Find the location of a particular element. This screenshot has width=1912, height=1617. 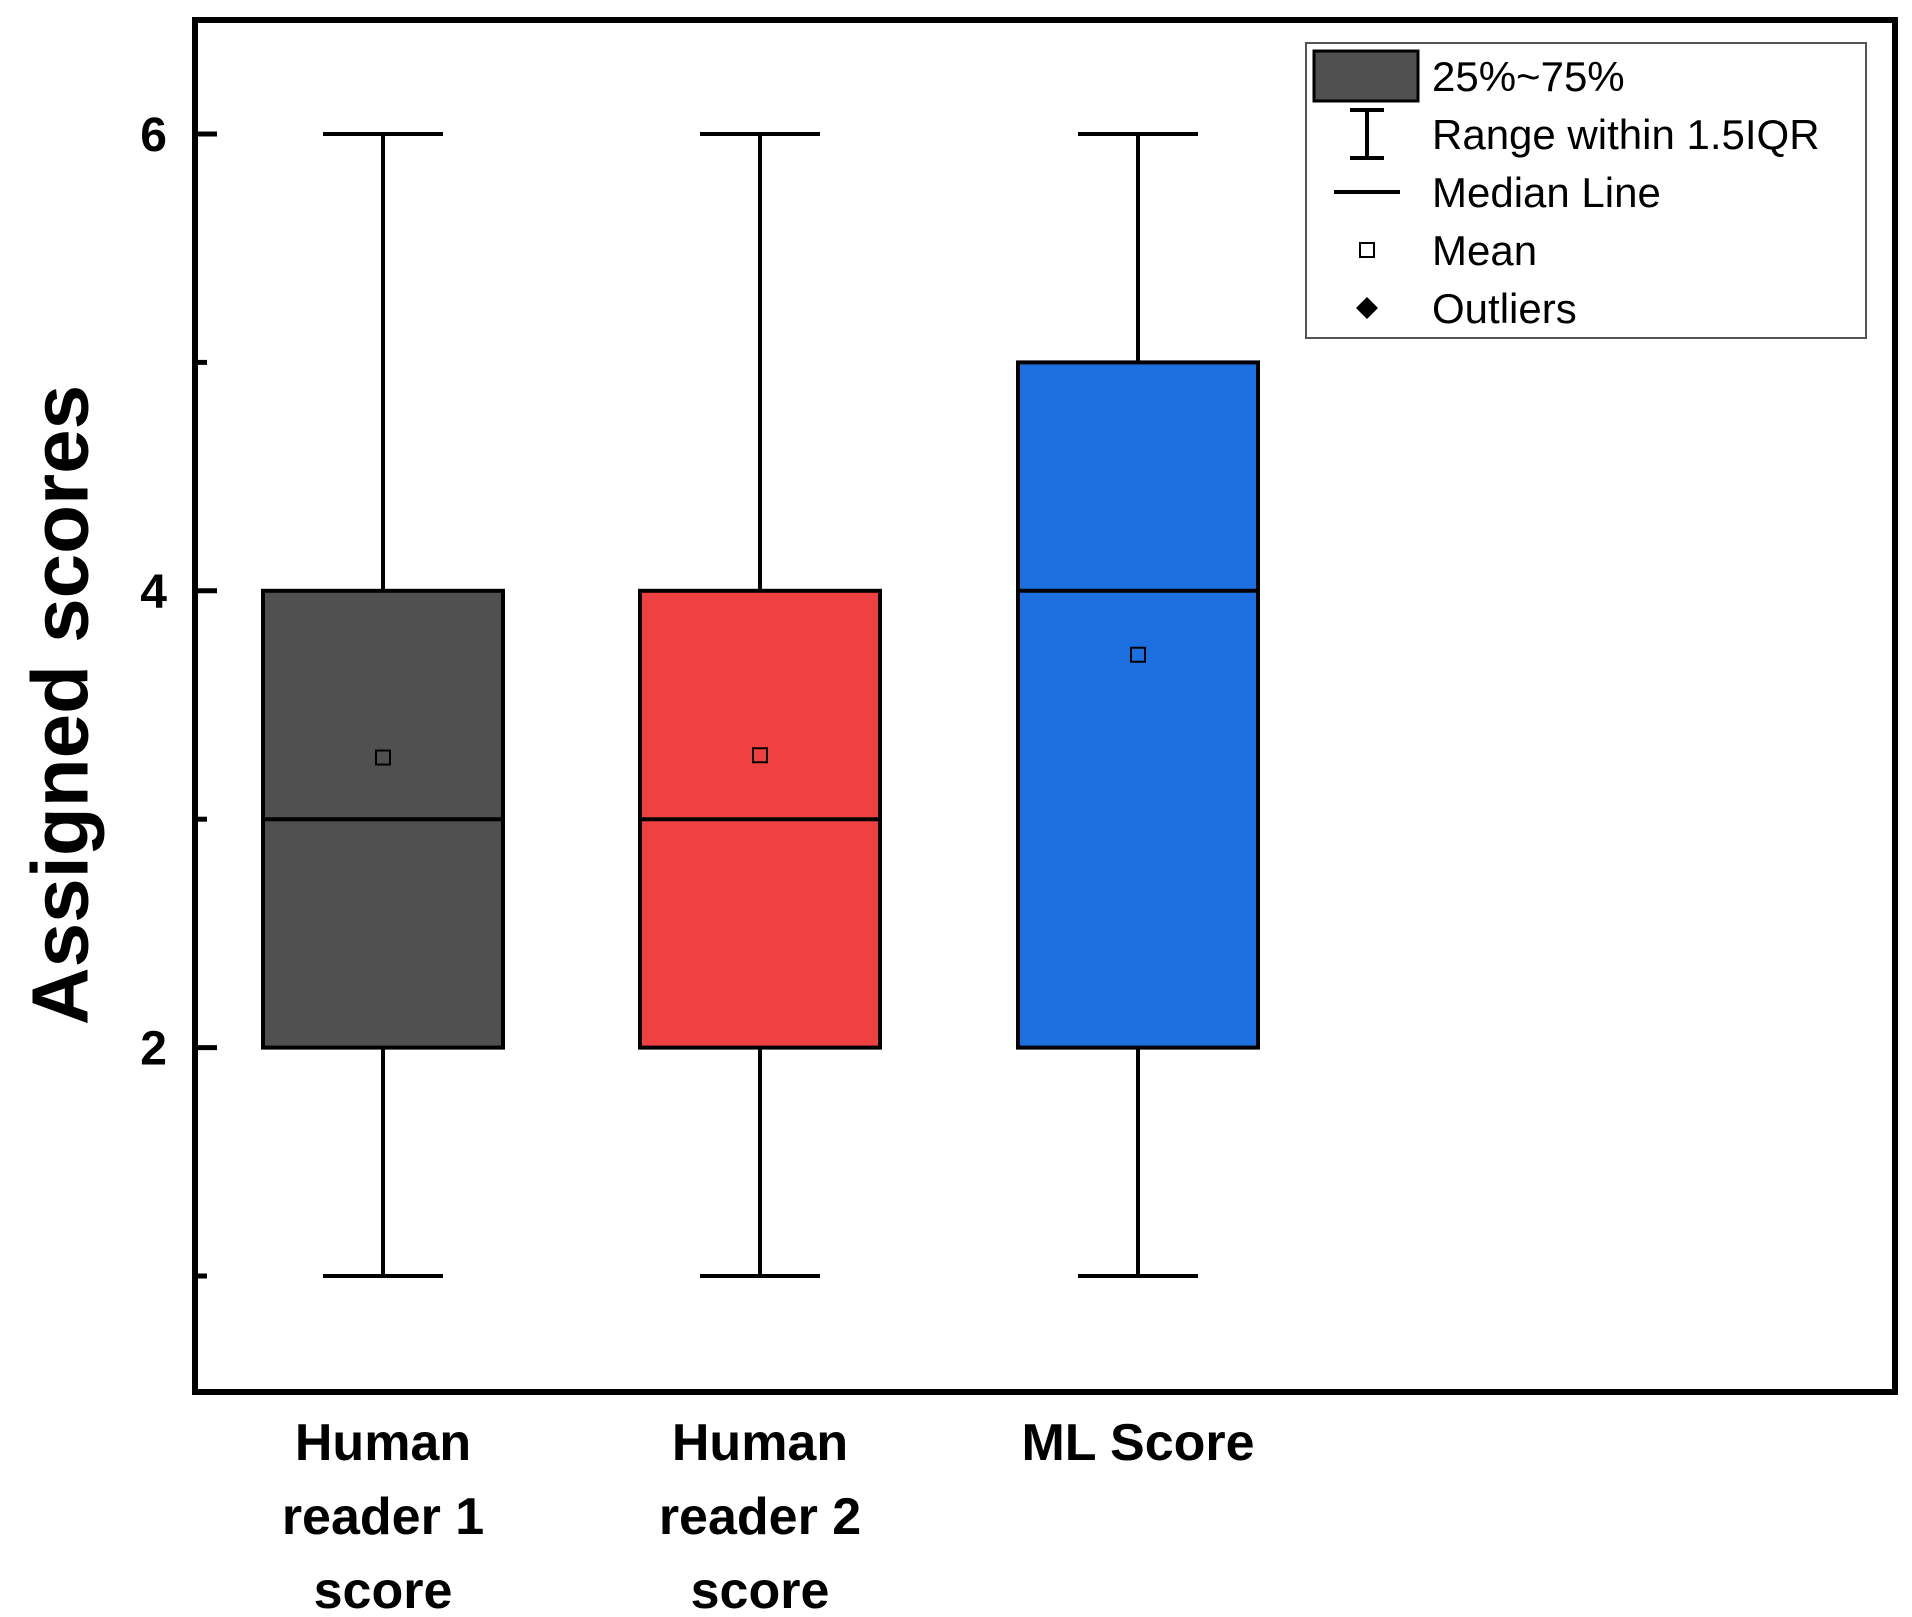

y-tick-label: 4 is located at coordinates (153, 592).